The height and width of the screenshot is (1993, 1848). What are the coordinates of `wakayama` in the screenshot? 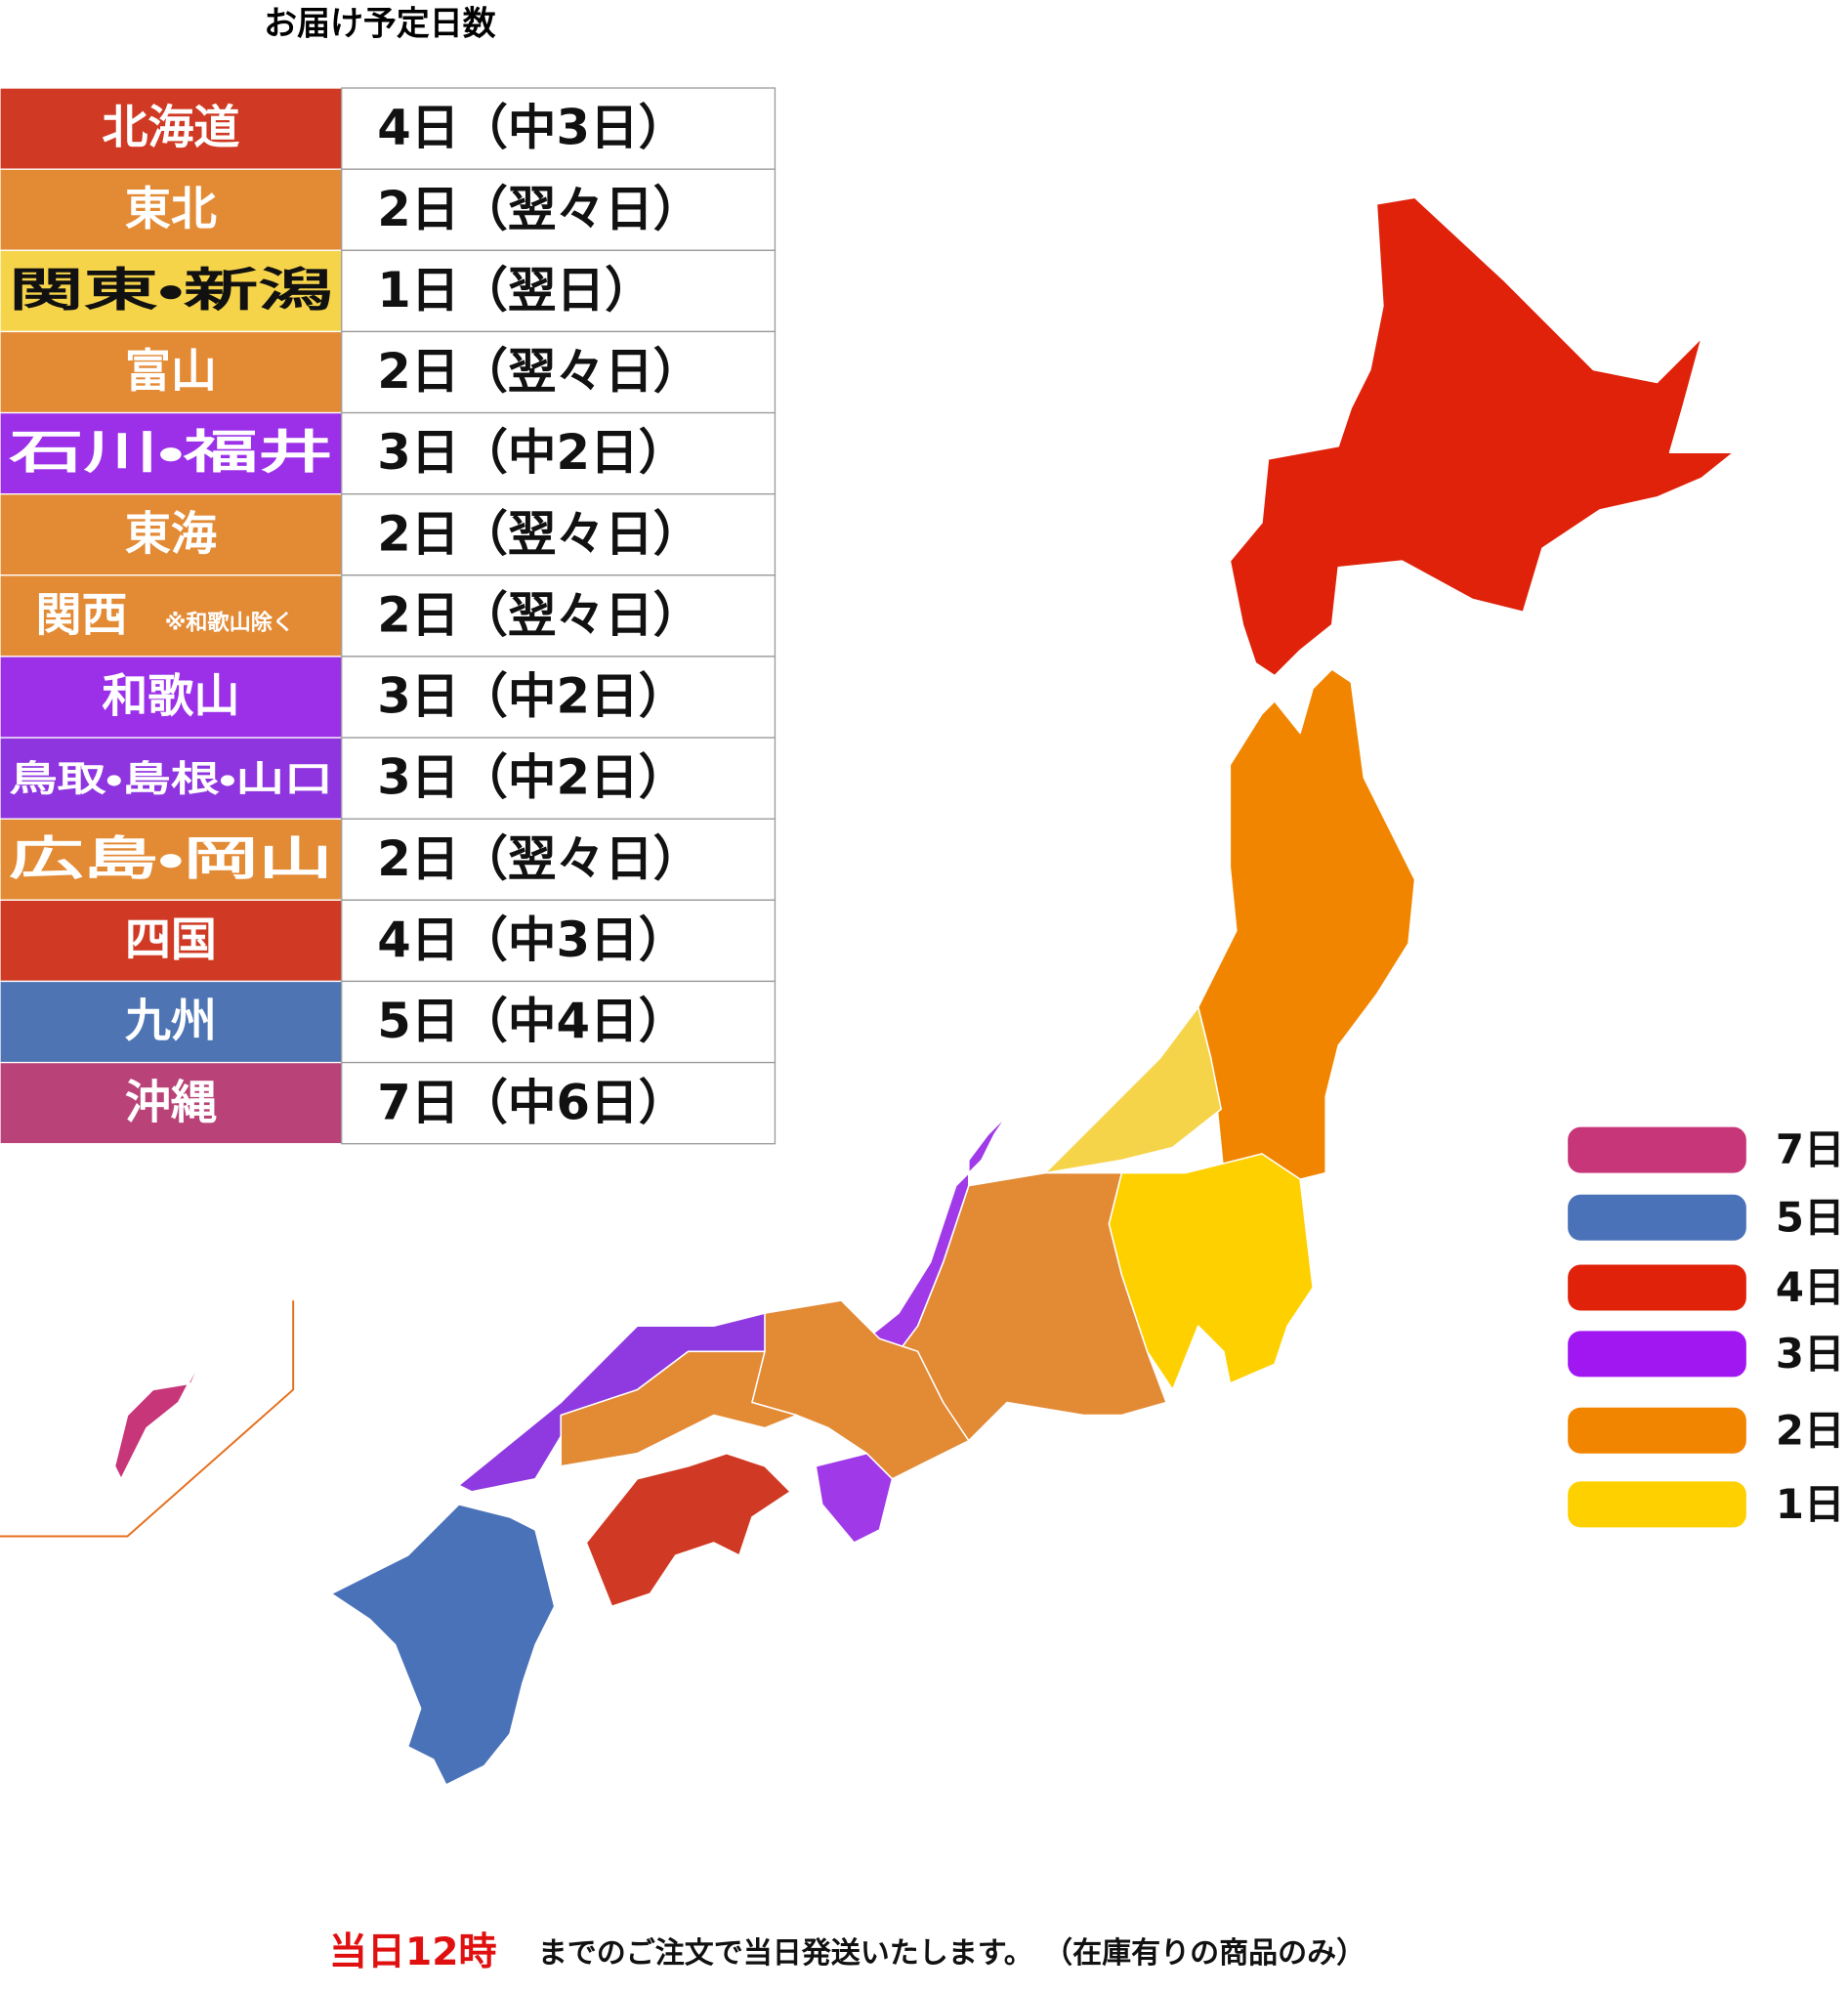 It's located at (854, 1498).